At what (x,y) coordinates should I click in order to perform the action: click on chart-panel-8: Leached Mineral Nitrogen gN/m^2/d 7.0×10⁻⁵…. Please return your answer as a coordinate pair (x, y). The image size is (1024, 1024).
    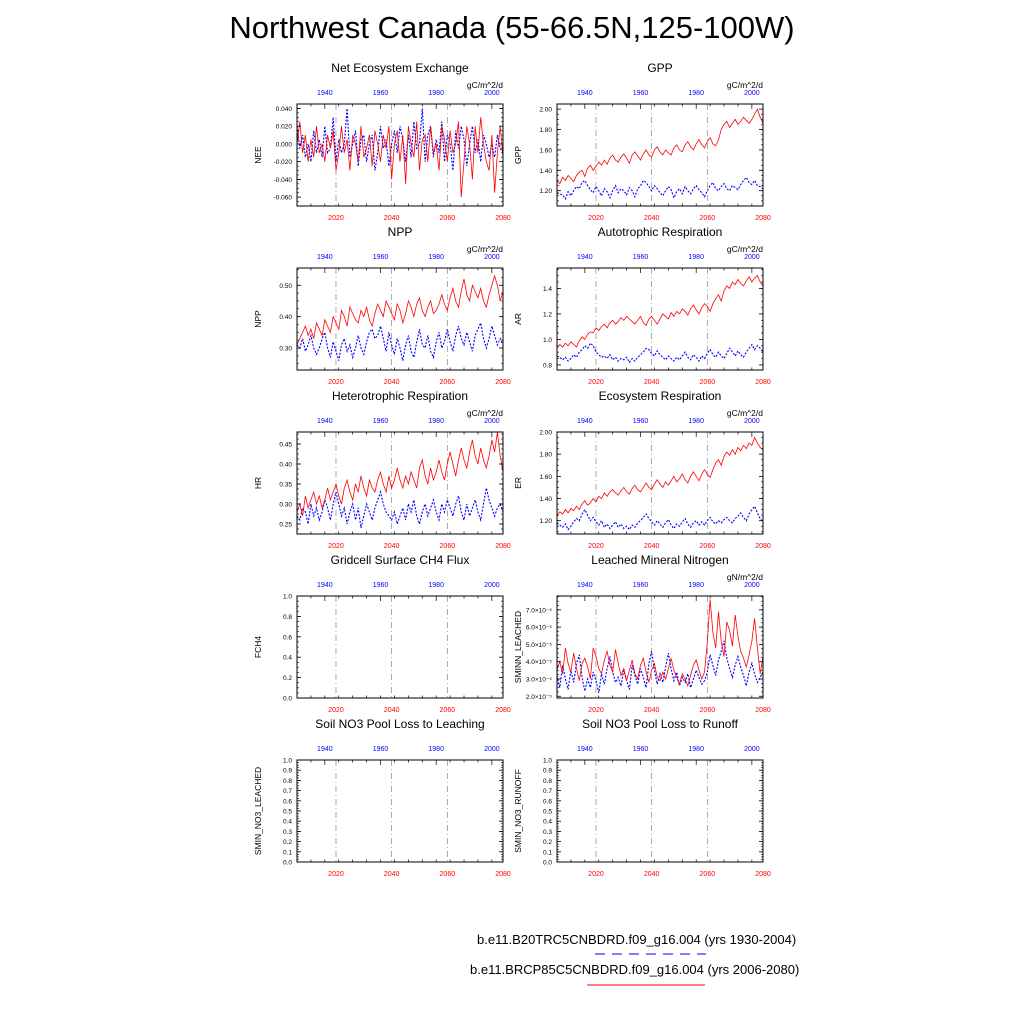
    Looking at the image, I should click on (642, 633).